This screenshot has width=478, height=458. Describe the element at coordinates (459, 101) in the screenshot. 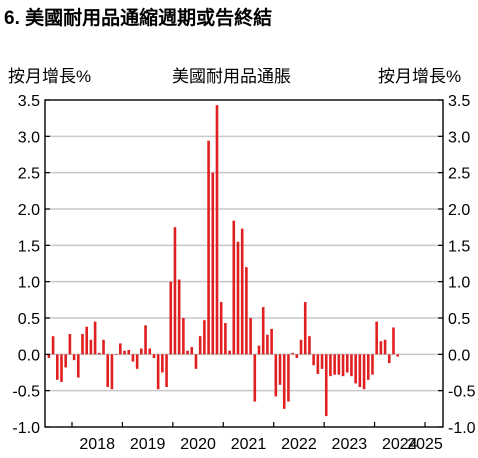

I see `y-tick-label-right: 3.5` at that location.